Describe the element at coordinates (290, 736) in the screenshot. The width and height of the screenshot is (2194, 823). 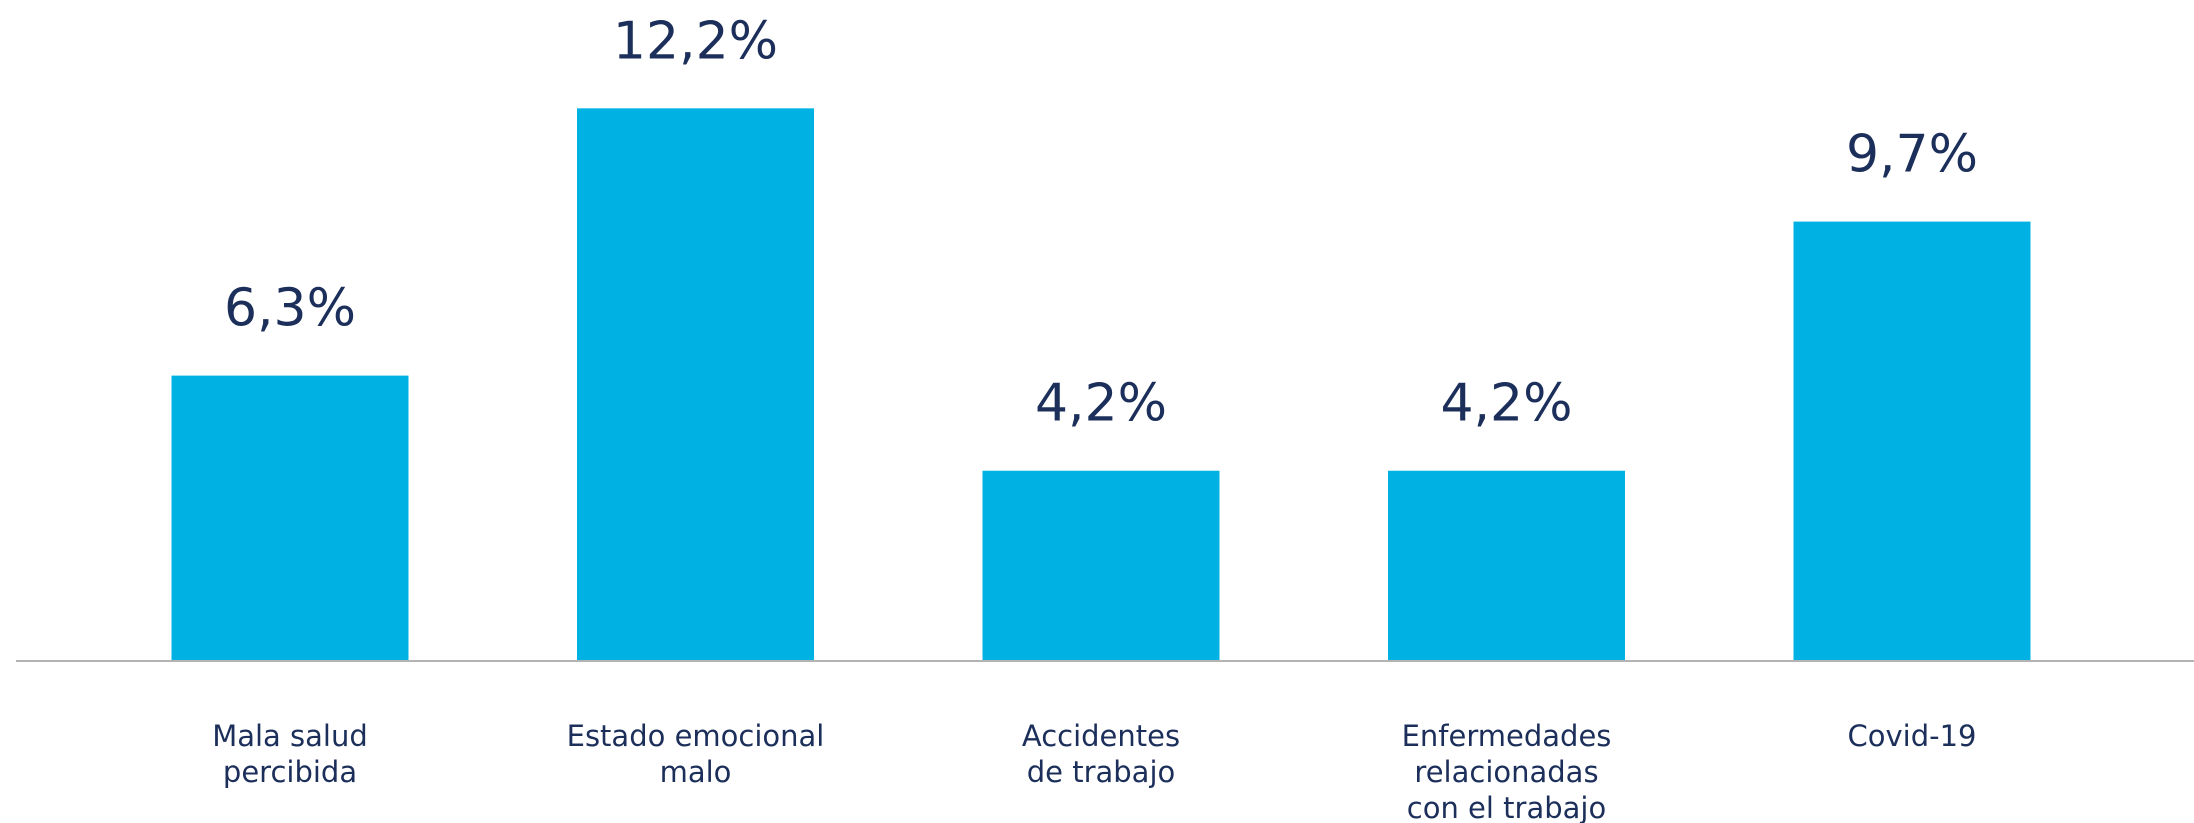
I see `x-tick-label: Mala salud` at that location.